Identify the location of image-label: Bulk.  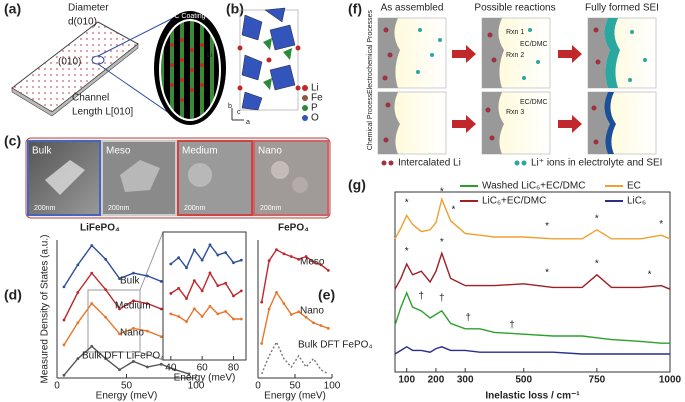
(42, 151).